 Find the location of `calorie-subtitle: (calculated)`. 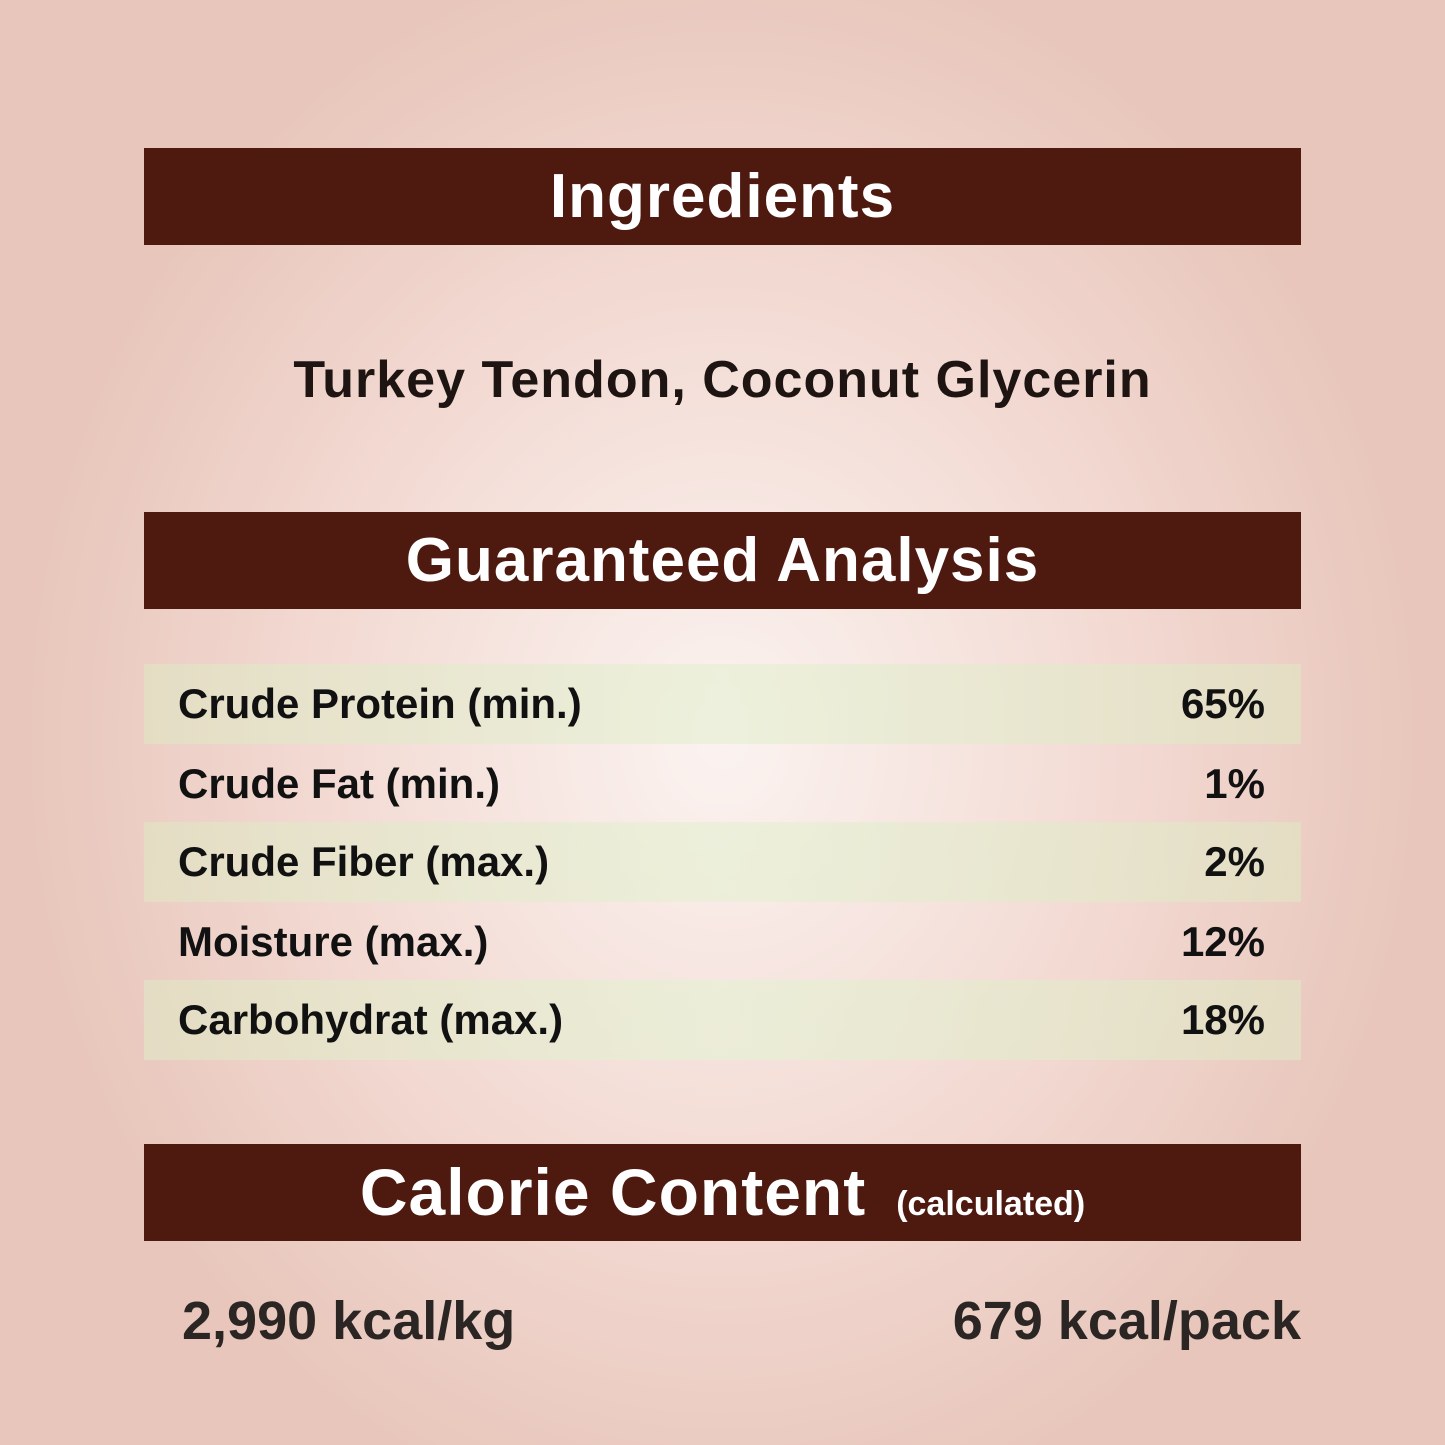

calorie-subtitle: (calculated) is located at coordinates (991, 1204).